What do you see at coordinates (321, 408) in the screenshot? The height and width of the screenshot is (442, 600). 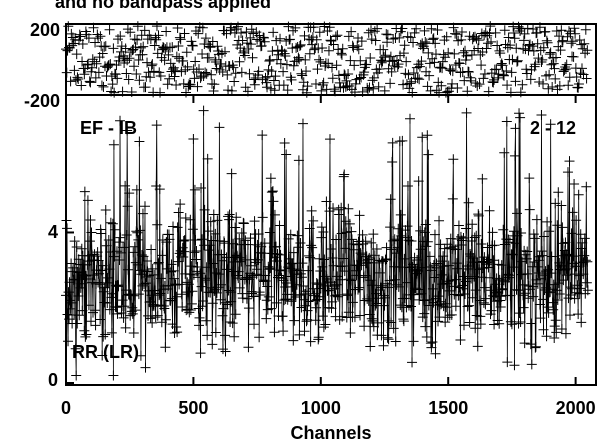 I see `x-tick-label: 1000` at bounding box center [321, 408].